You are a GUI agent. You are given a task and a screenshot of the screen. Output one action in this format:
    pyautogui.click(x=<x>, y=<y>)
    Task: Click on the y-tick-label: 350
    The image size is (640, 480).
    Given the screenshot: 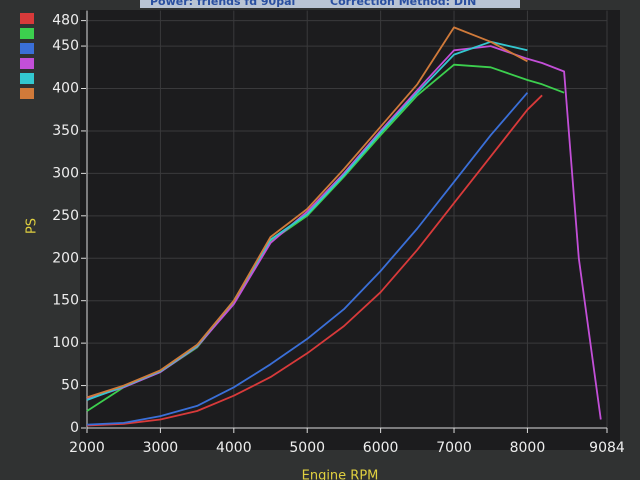 What is the action you would take?
    pyautogui.click(x=65, y=131)
    